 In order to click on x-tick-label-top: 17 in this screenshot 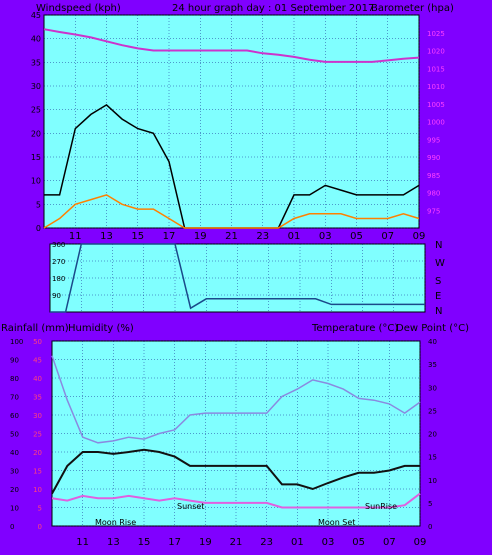, I will do `click(169, 236)`.